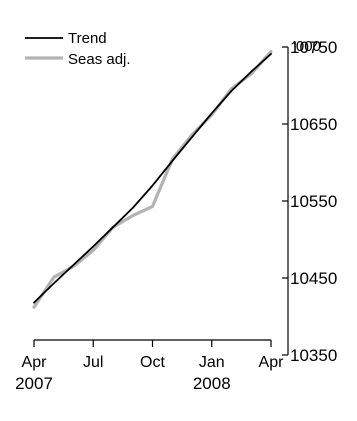  I want to click on y-tick-label: 10350, so click(313, 355).